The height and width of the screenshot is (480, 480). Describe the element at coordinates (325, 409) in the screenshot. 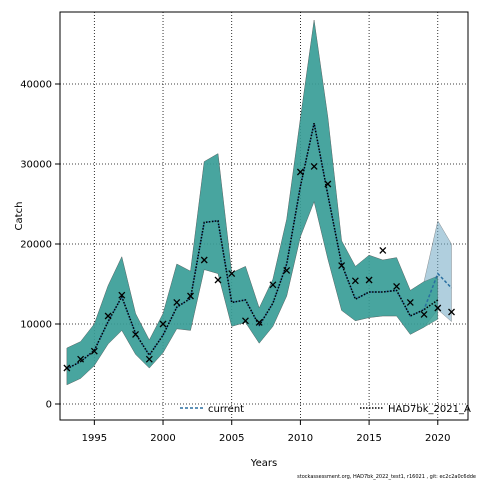

I see `legend: current HAD7bk_2021_A` at that location.